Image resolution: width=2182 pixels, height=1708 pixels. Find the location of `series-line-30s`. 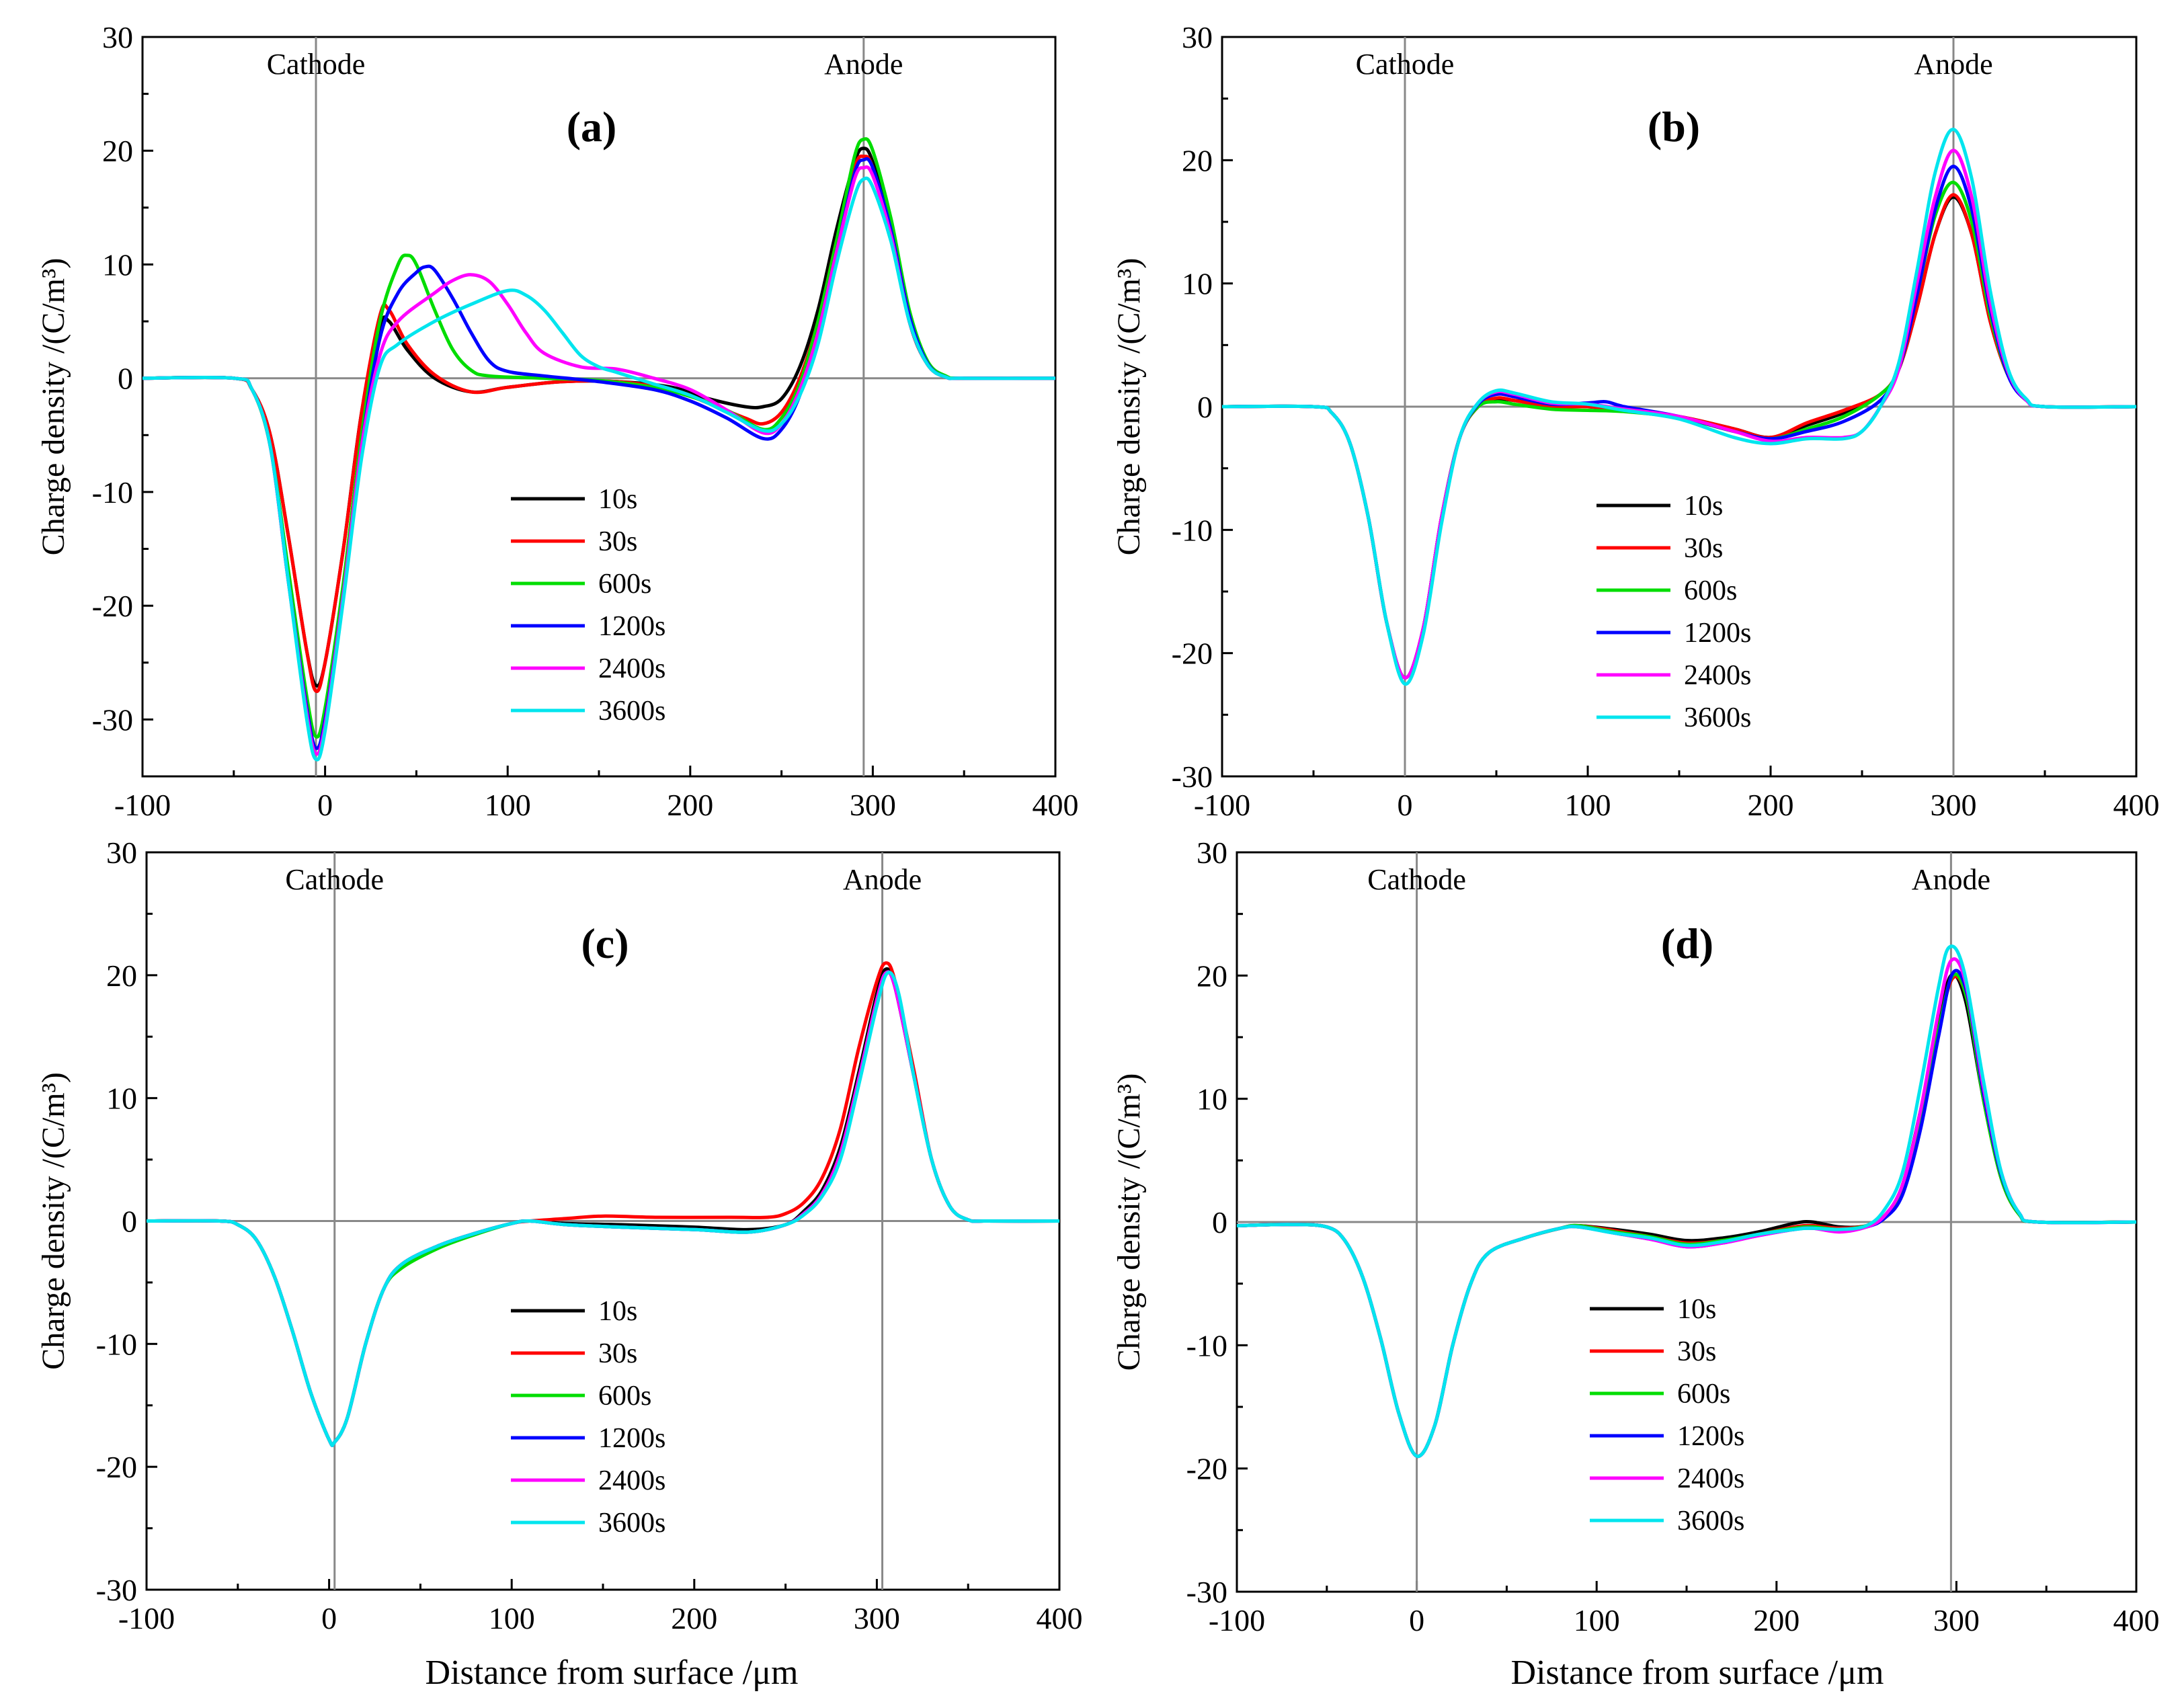

series-line-30s is located at coordinates (603, 1204).